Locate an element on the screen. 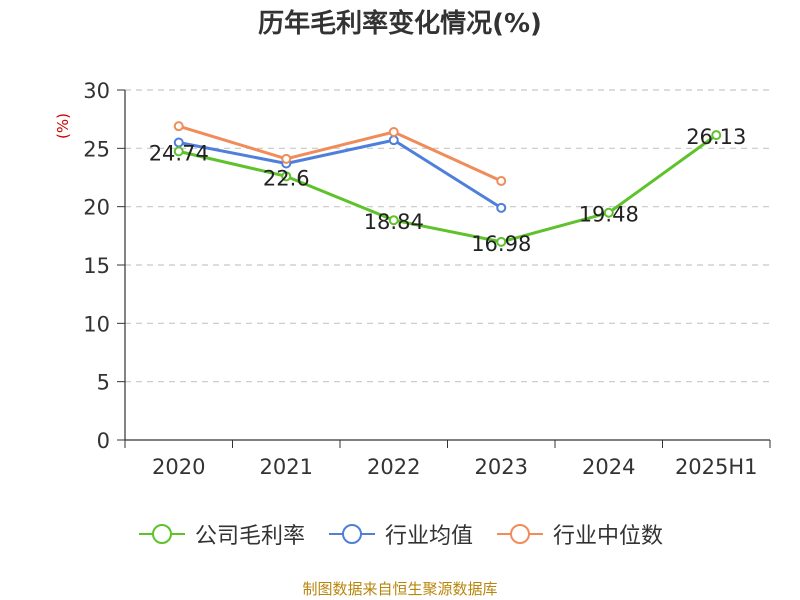 This screenshot has height=600, width=800. y-tick-label-5: 5 is located at coordinates (103, 383).